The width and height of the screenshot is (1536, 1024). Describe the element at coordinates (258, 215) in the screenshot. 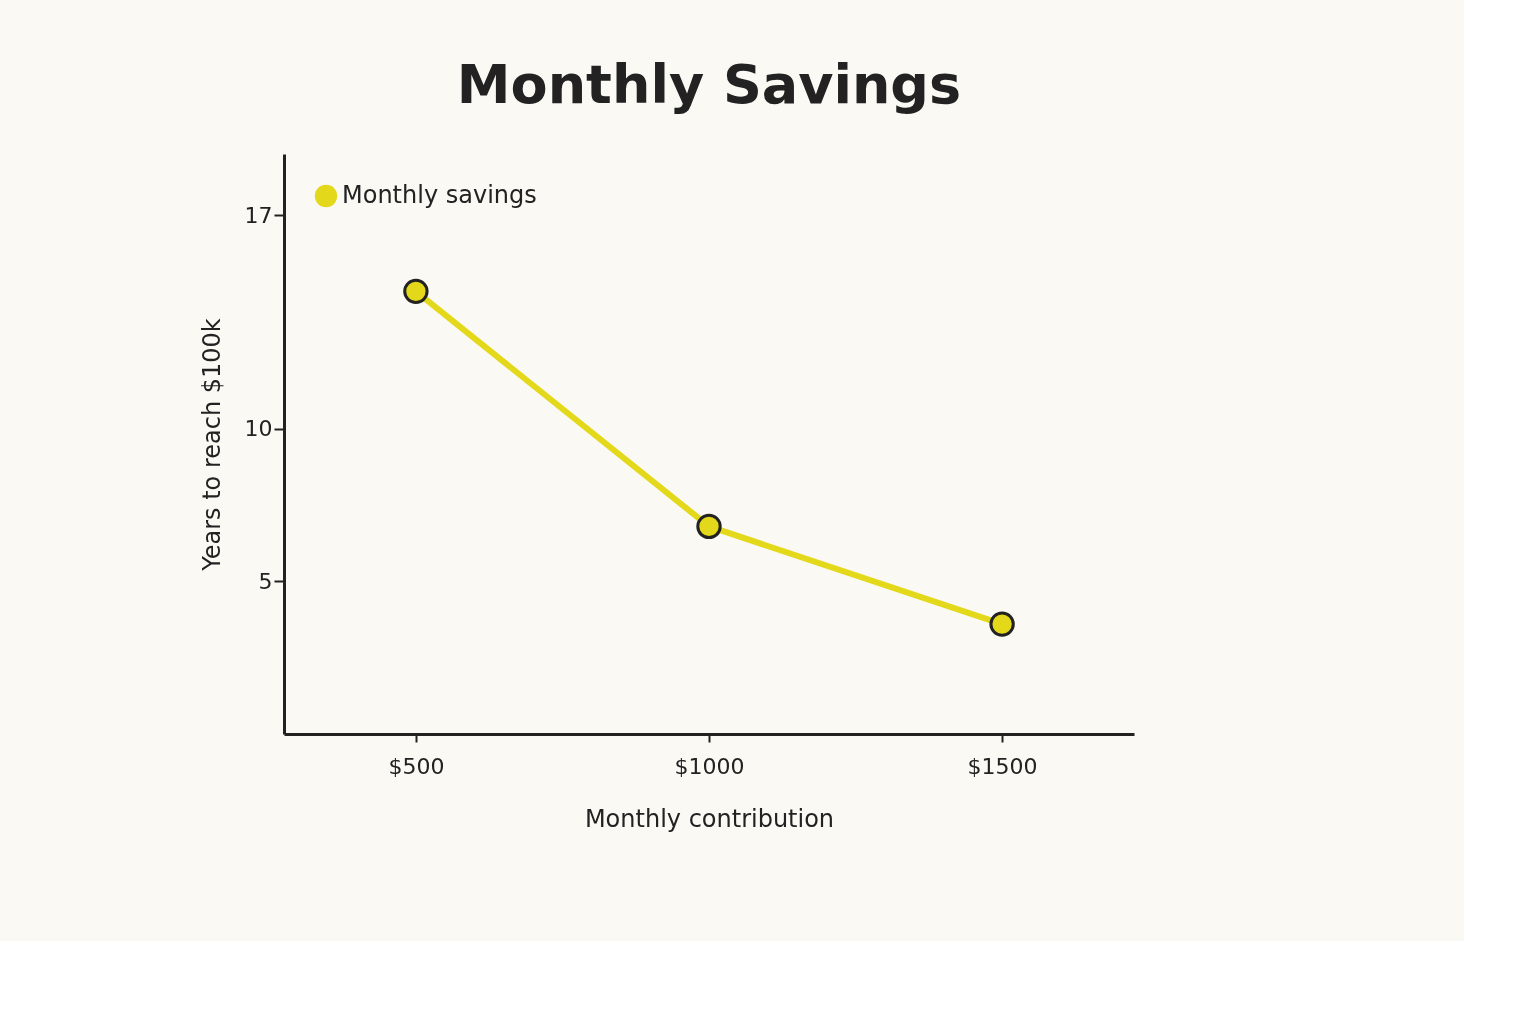

I see `y-tick-label: 17` at that location.